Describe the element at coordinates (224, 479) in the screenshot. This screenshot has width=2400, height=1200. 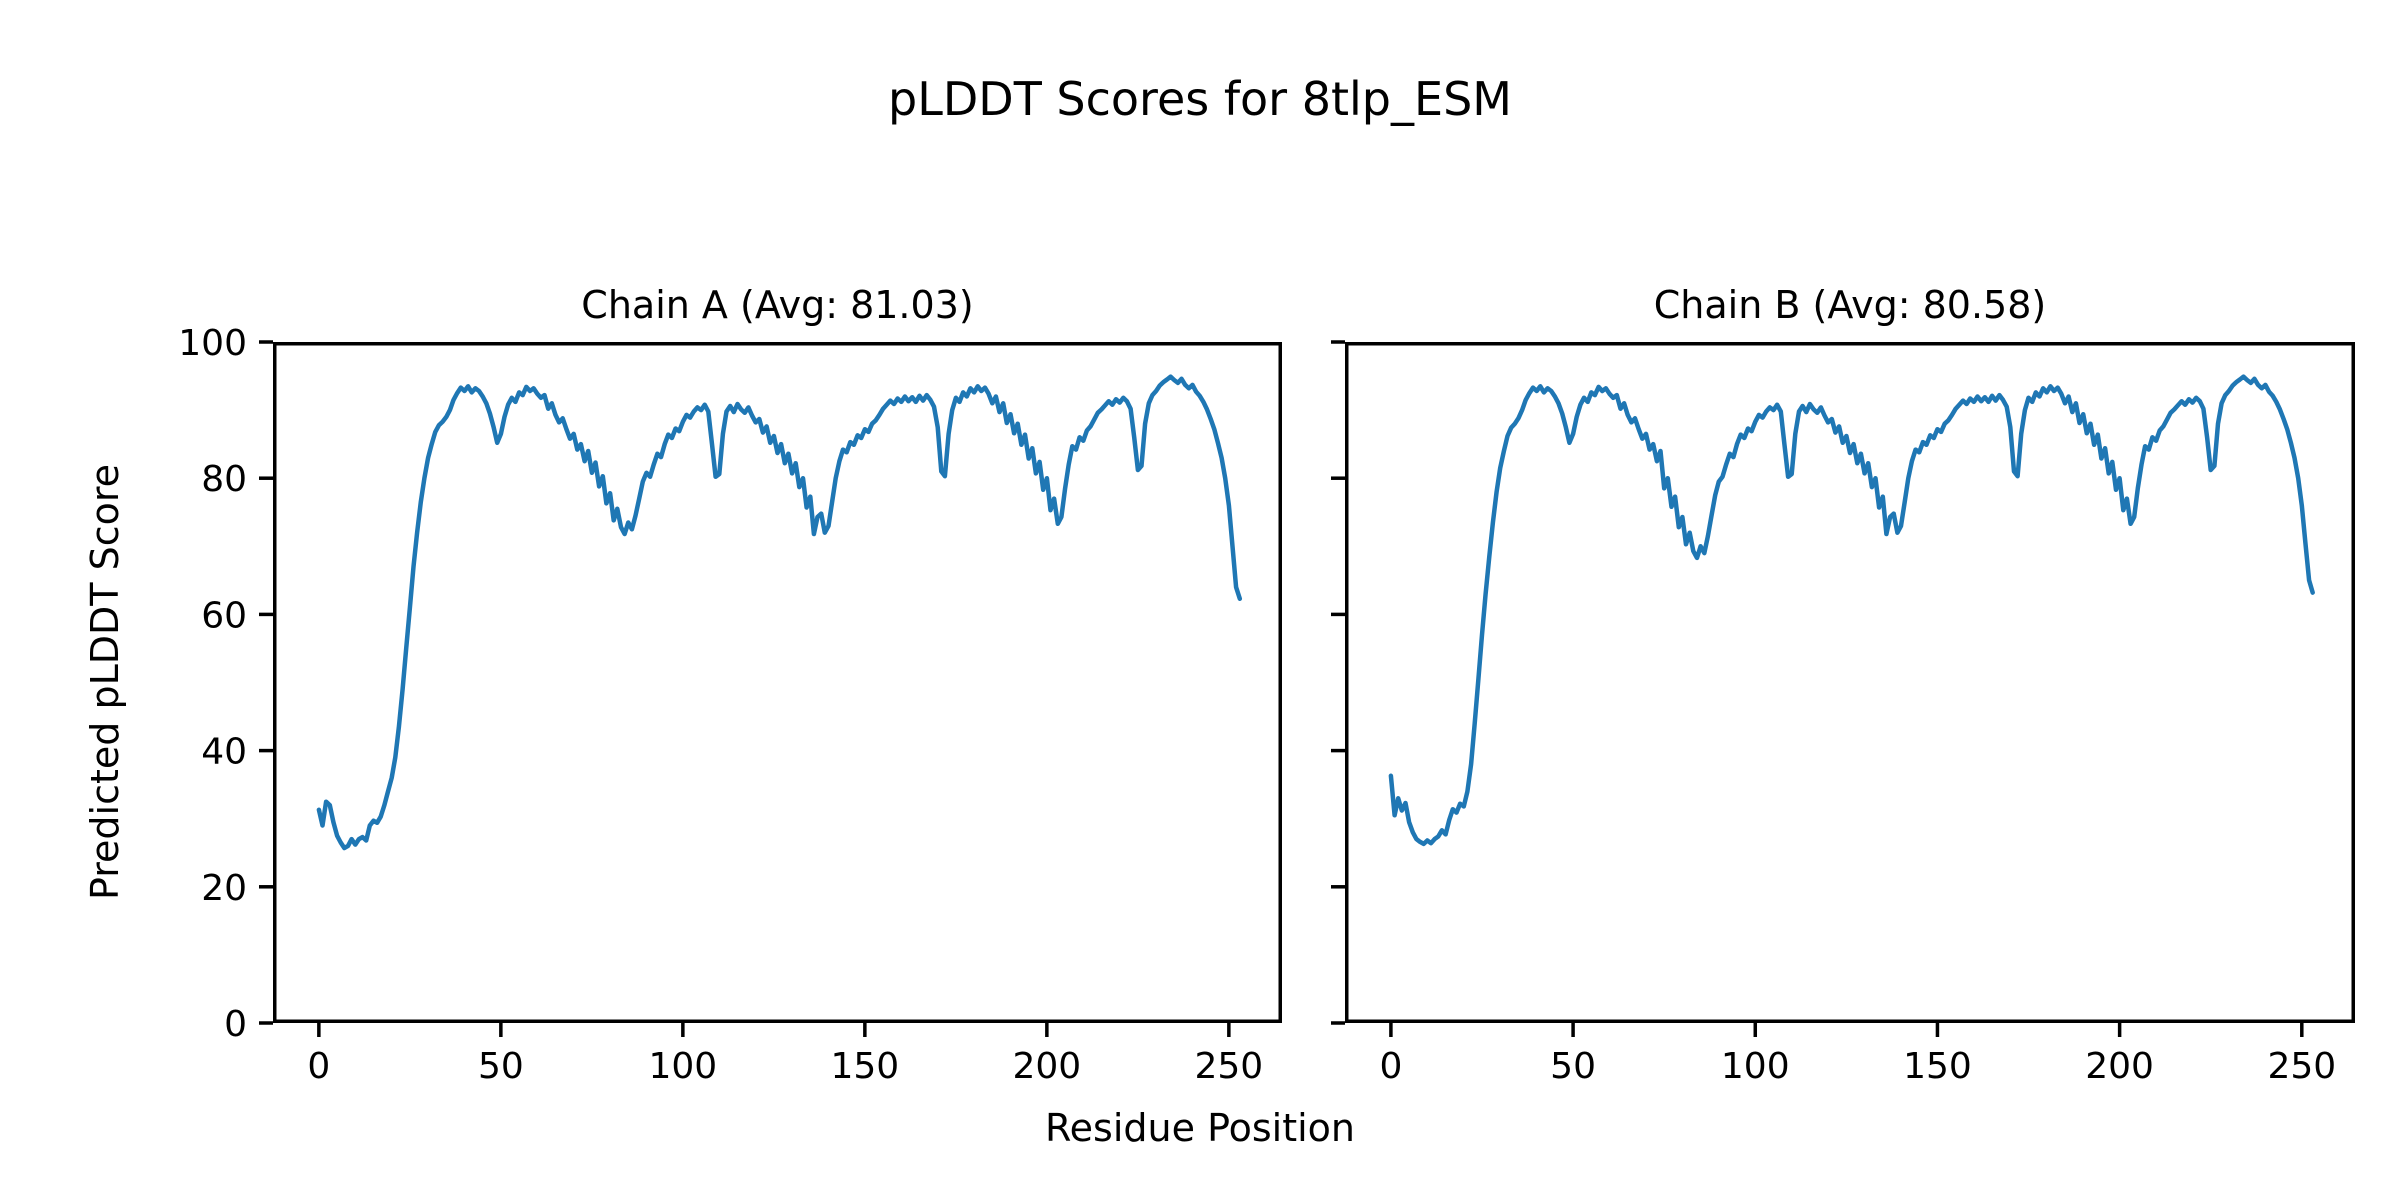
I see `y-tick-label: 80` at that location.